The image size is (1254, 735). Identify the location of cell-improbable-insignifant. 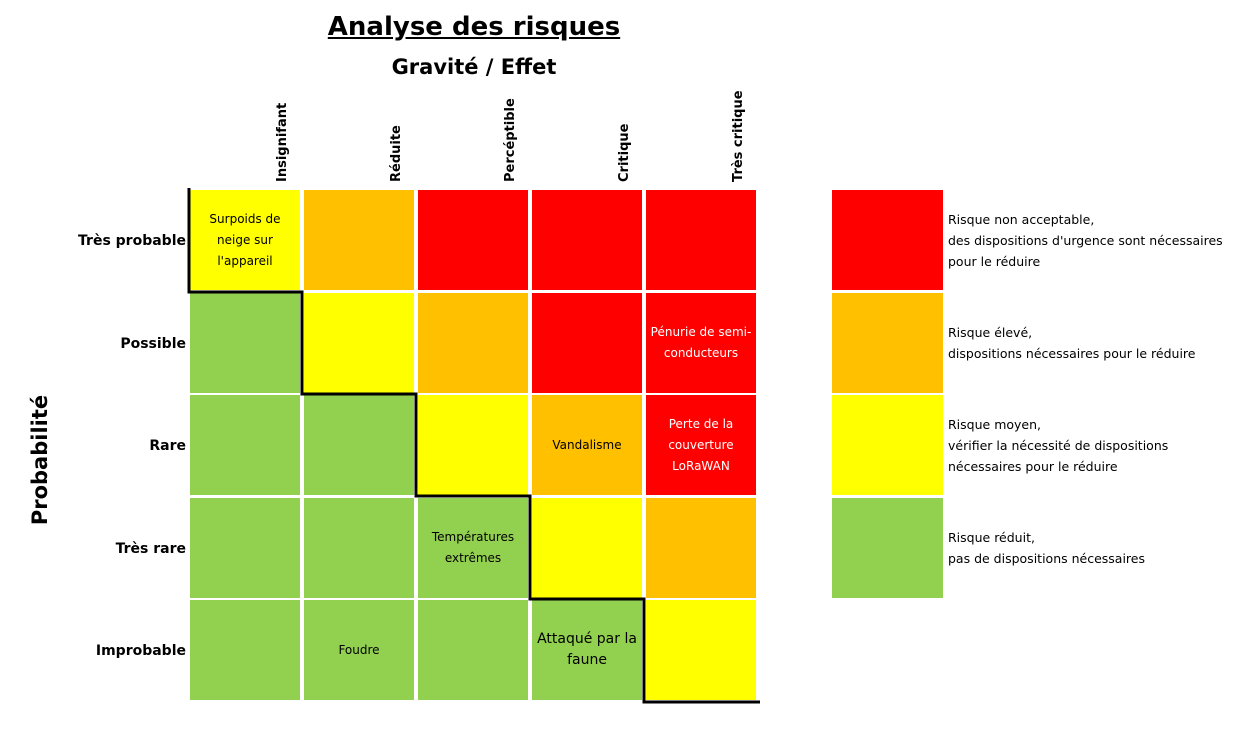
(245, 650).